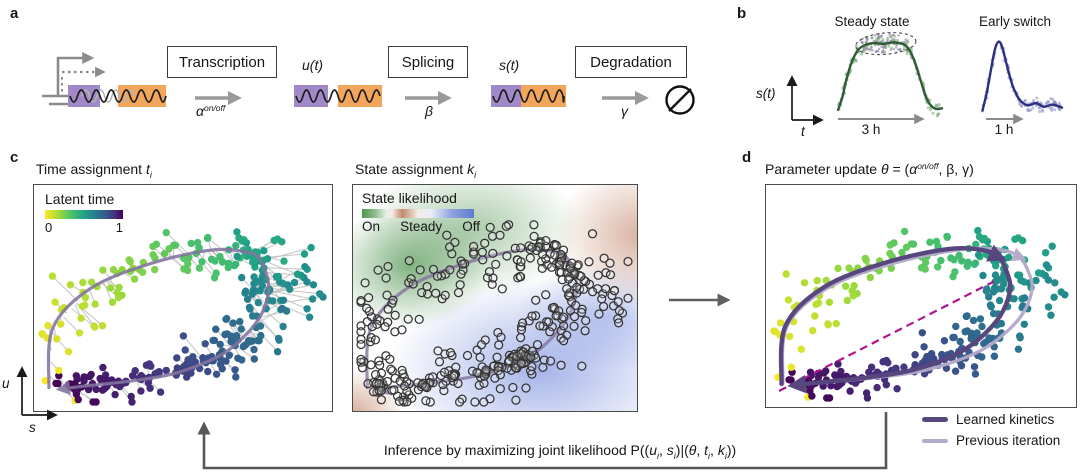 Image resolution: width=1080 pixels, height=476 pixels. I want to click on time-assignment-plot: Latent time 0 1, so click(183, 298).